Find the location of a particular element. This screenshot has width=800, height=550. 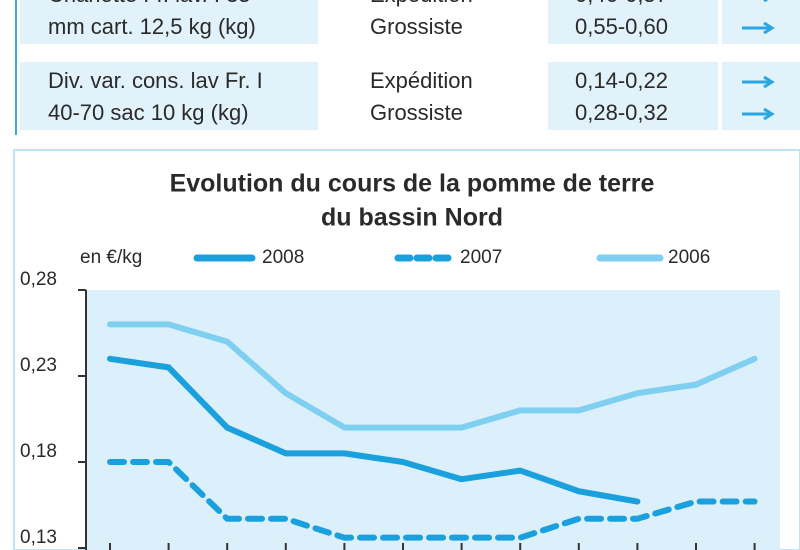

legend-label: 2007 is located at coordinates (481, 257).